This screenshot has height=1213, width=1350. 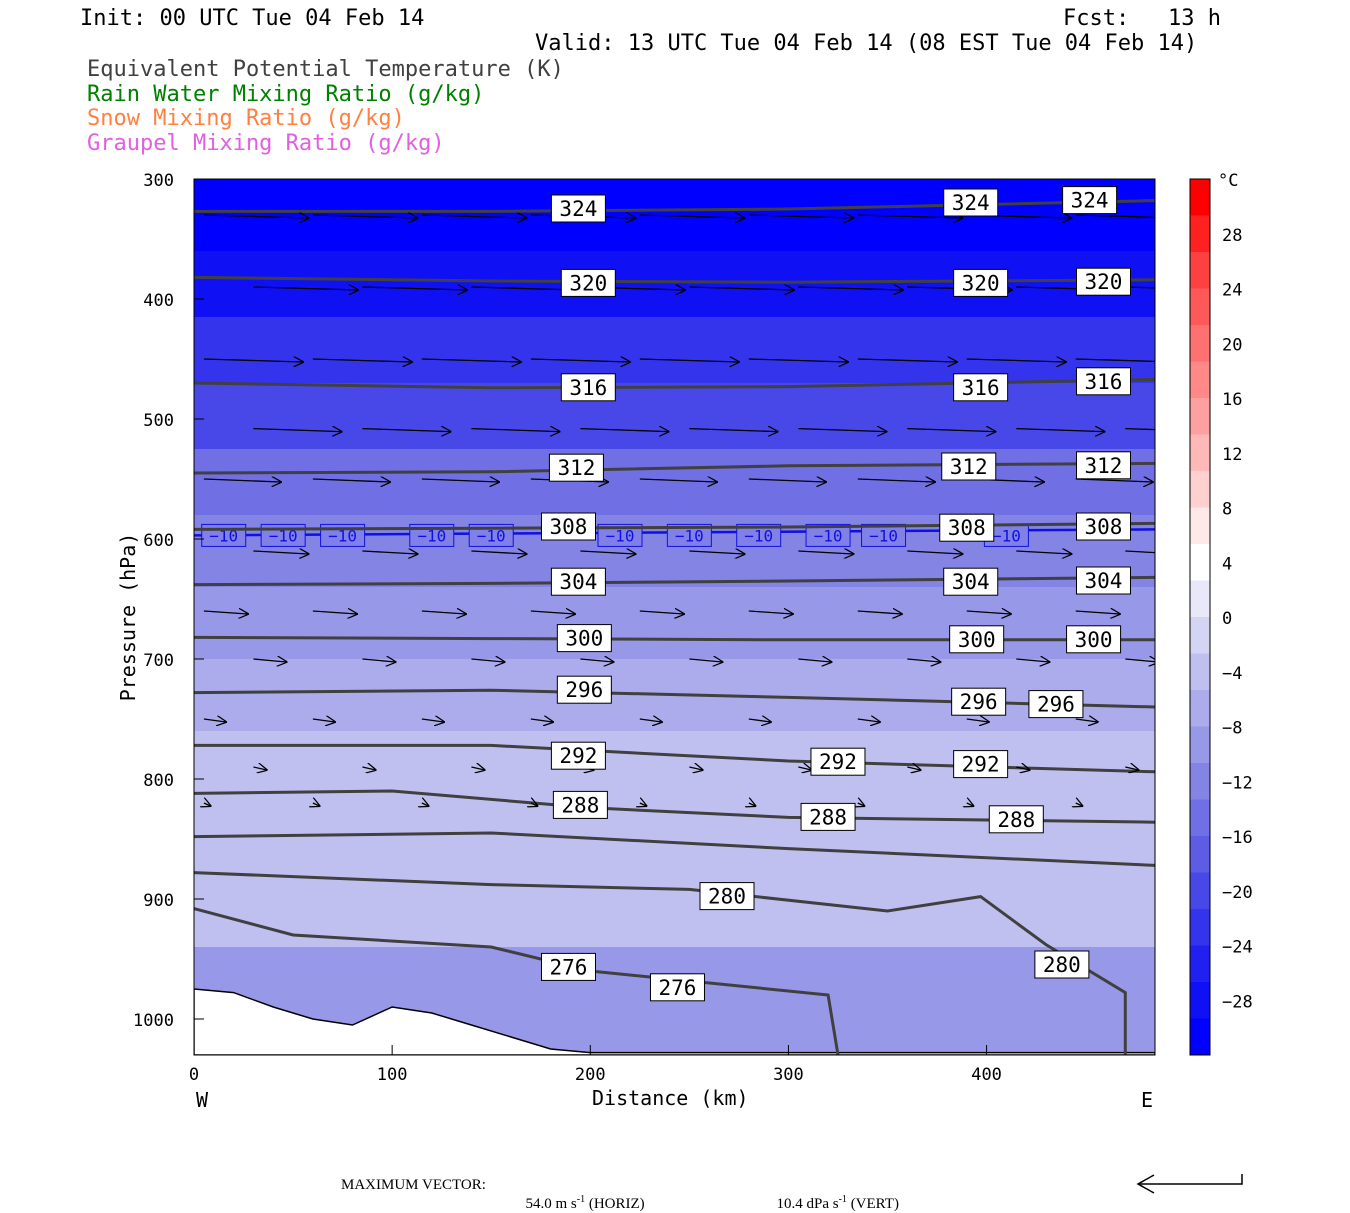 I want to click on colorbar-label: −20, so click(x=1237, y=893).